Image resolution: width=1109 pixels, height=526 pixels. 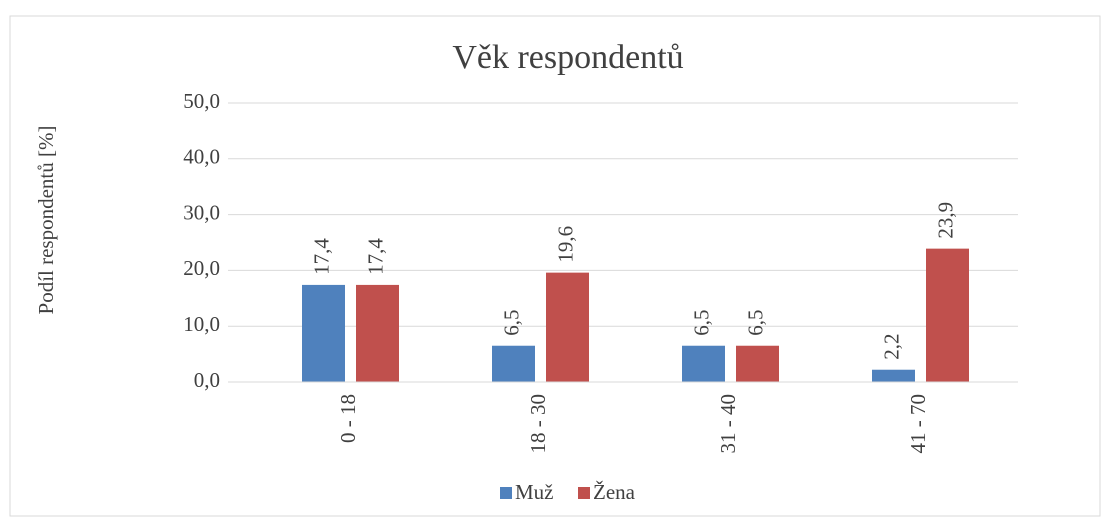 What do you see at coordinates (201, 157) in the screenshot?
I see `y-tick-label: 40,0` at bounding box center [201, 157].